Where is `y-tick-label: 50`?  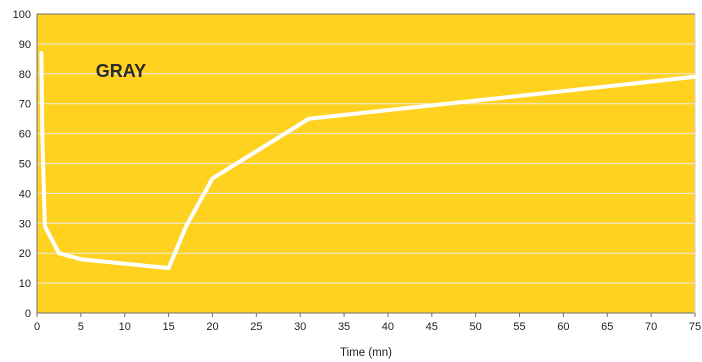
y-tick-label: 50 is located at coordinates (25, 165).